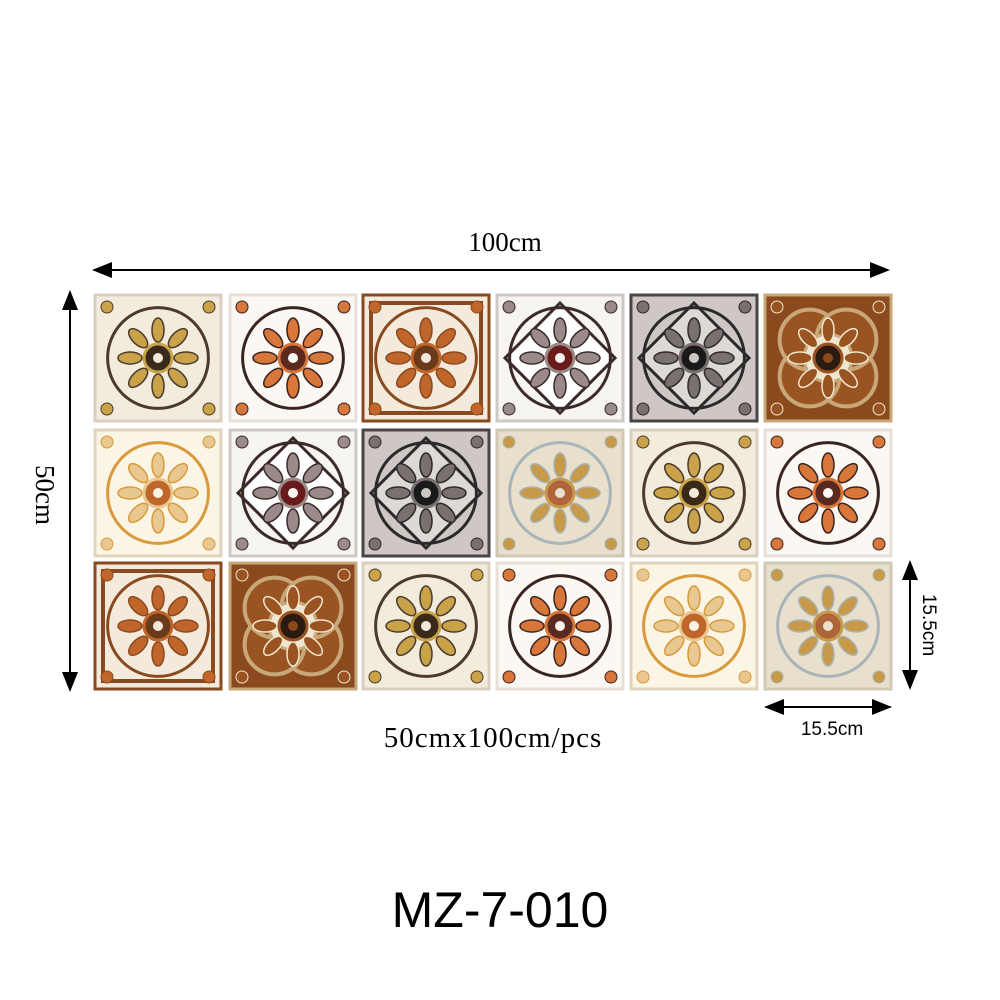 The height and width of the screenshot is (1000, 1000). What do you see at coordinates (928, 625) in the screenshot?
I see `tile-height-label: 15.5cm` at bounding box center [928, 625].